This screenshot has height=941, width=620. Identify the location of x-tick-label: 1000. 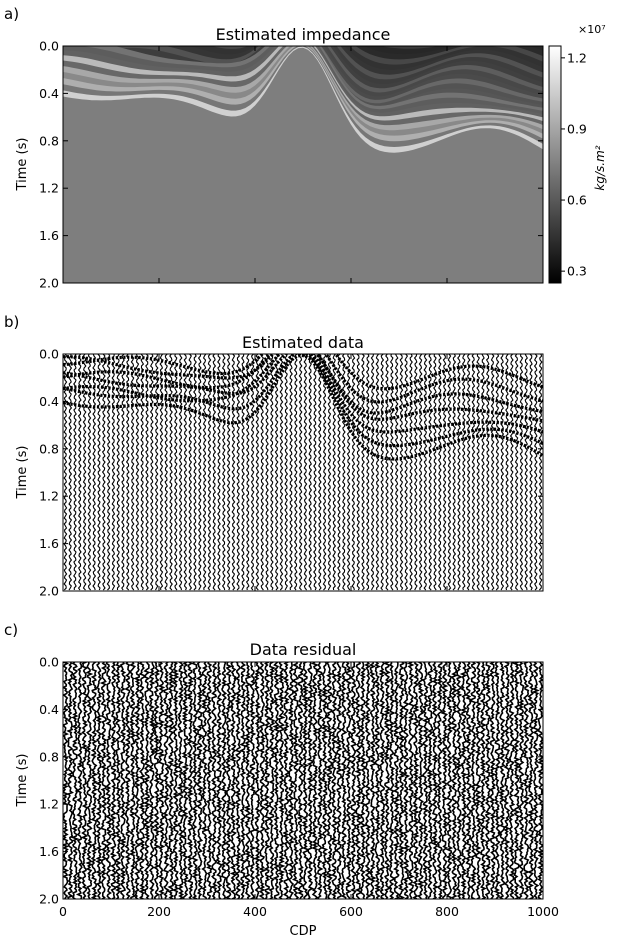
(543, 911).